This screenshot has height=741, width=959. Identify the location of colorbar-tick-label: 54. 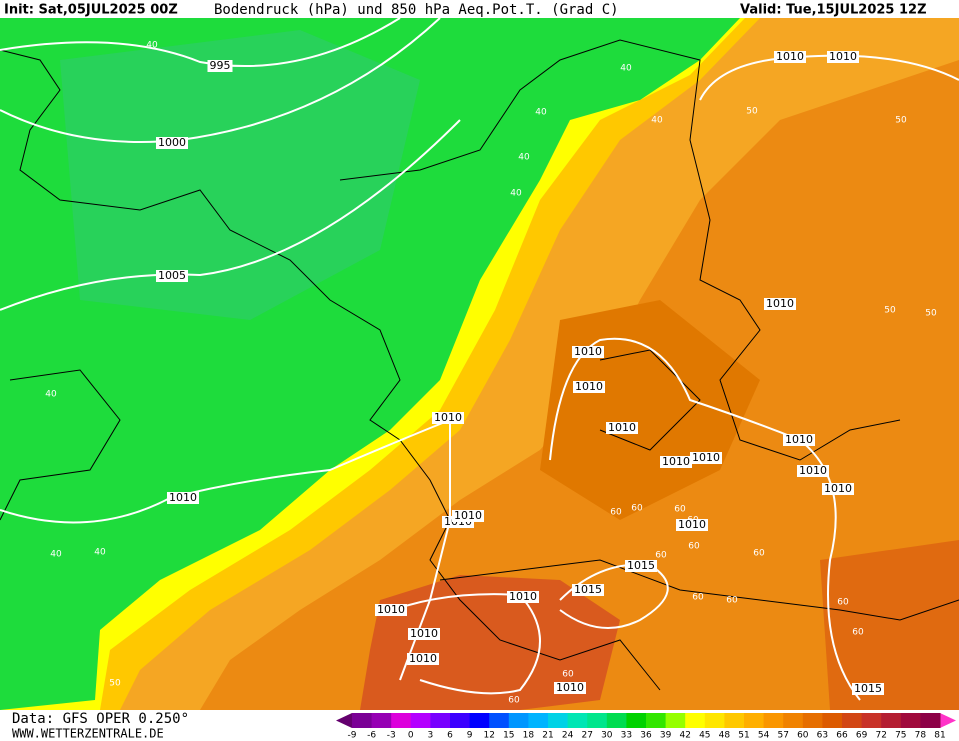
(764, 736).